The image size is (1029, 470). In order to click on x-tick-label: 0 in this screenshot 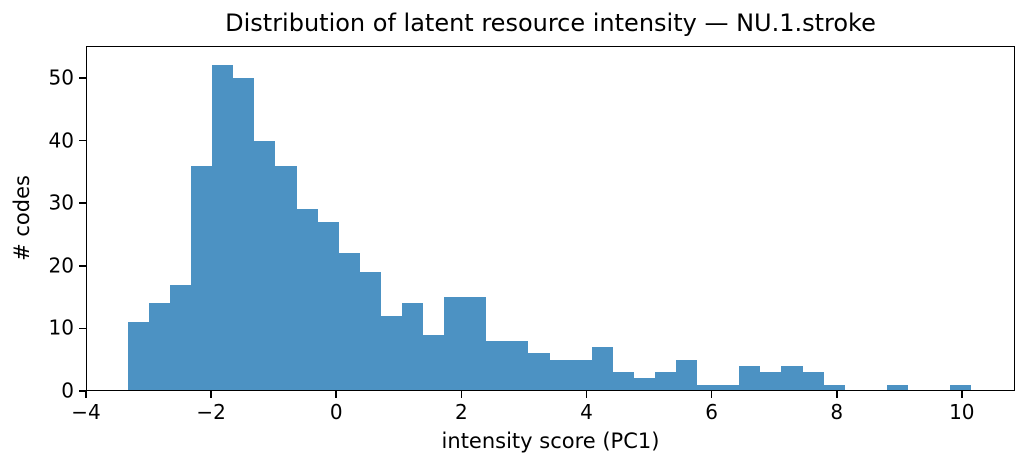, I will do `click(336, 412)`.